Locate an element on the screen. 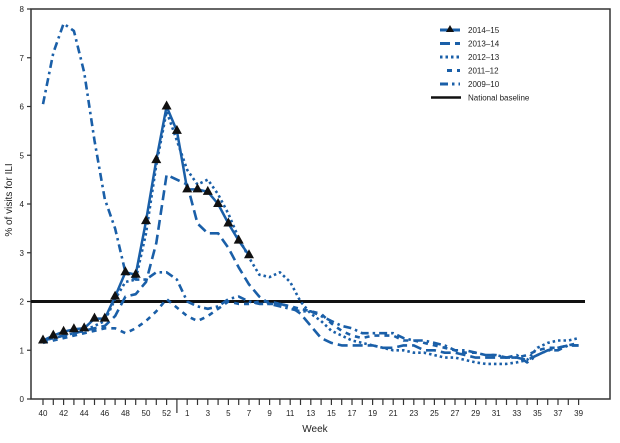  x-tick-label: 9 is located at coordinates (269, 413).